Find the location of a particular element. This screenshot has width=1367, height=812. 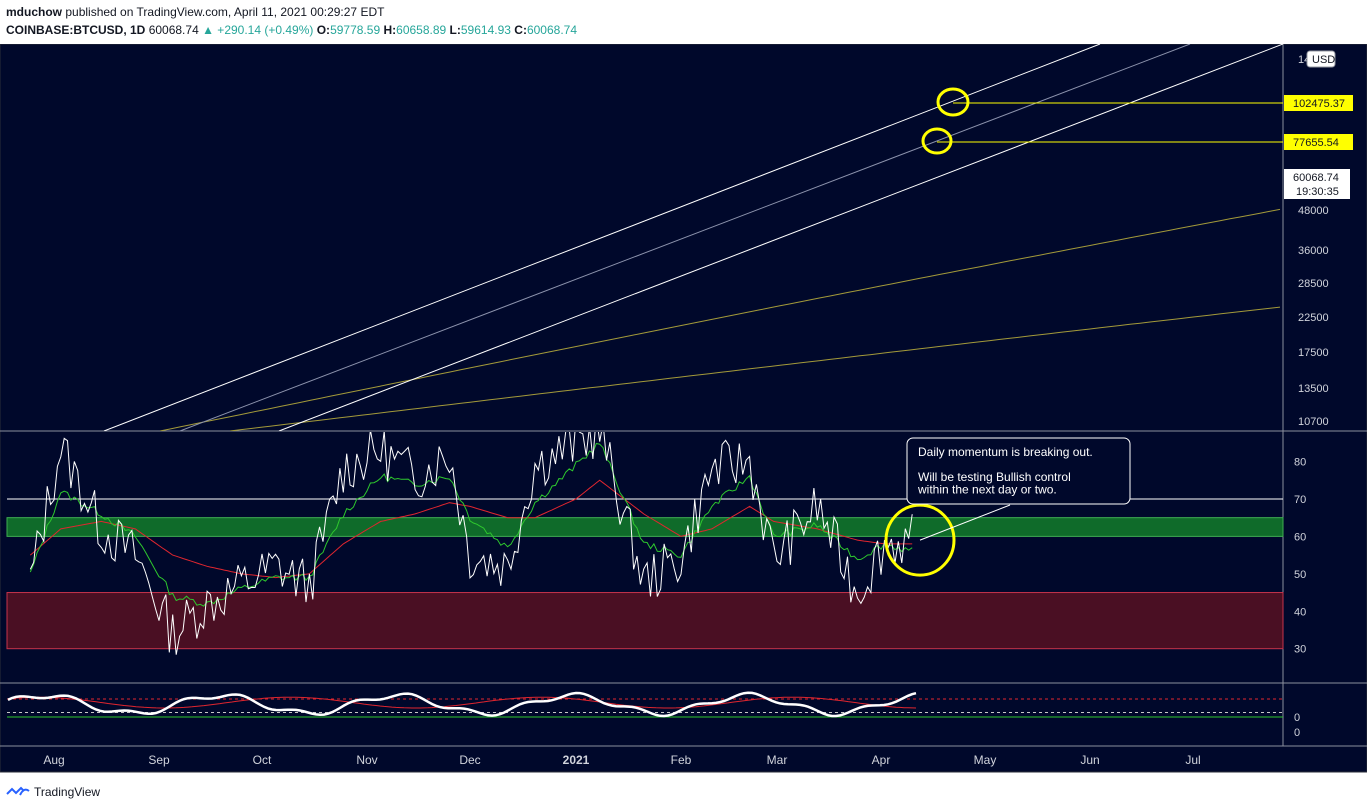

time-tick-label: May is located at coordinates (985, 760).